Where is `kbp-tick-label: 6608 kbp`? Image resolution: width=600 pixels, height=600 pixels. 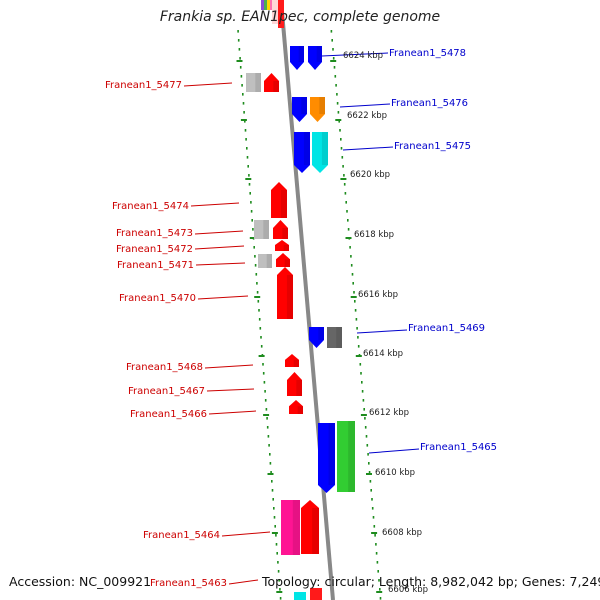
kbp-tick-label: 6608 kbp is located at coordinates (402, 533).